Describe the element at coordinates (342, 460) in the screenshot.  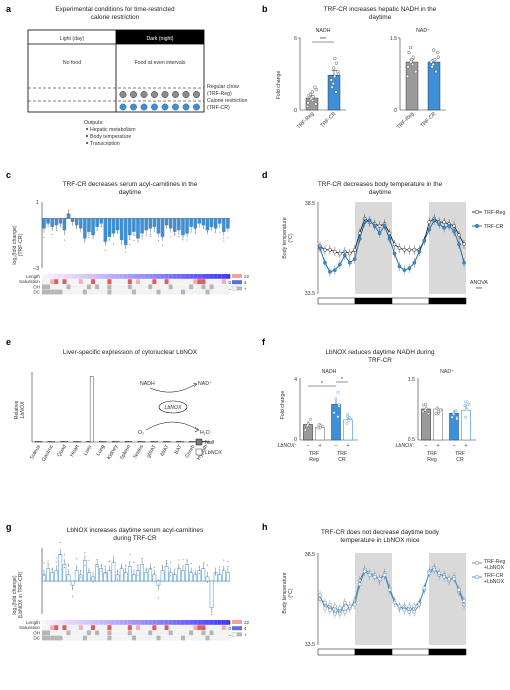
I see `group-label: CR` at that location.